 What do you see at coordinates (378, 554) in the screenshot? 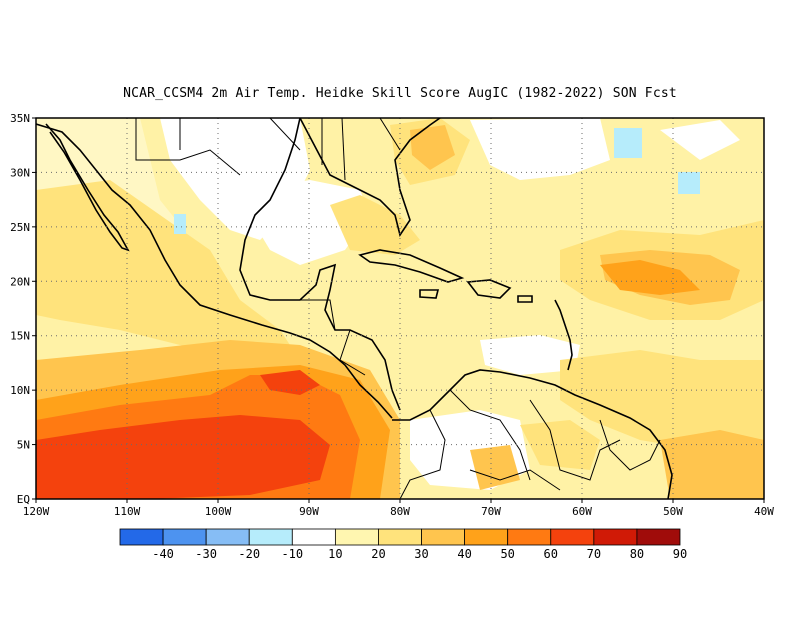
I see `colorbar-label: 20` at bounding box center [378, 554].